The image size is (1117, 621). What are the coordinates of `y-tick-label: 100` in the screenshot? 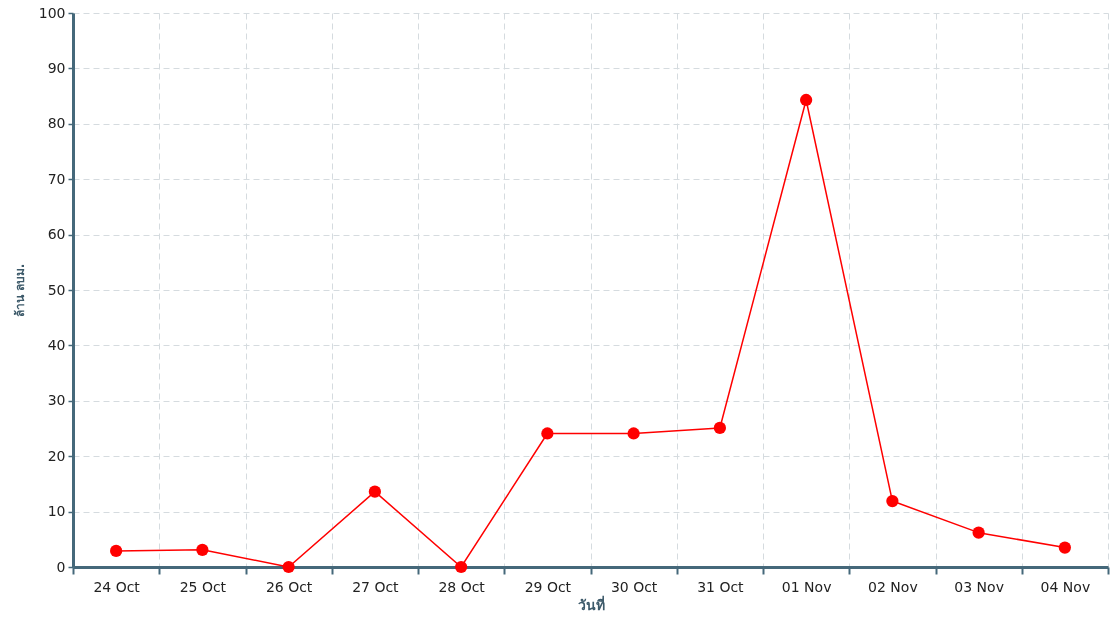 It's located at (52, 12).